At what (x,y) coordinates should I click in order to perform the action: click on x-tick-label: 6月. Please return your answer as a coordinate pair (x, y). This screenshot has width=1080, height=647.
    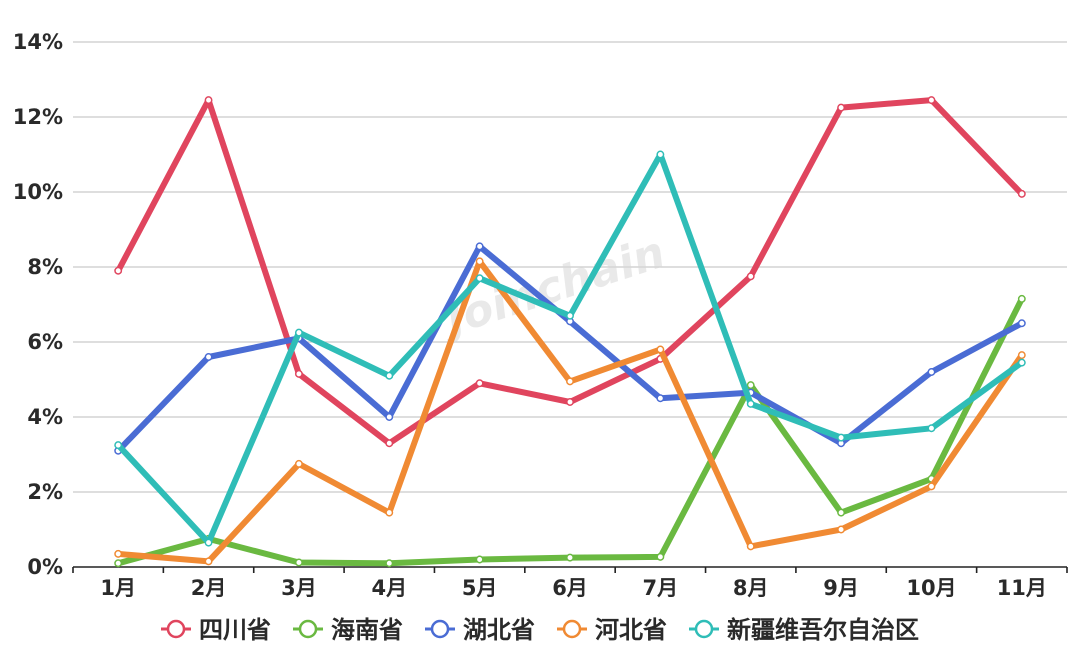
    Looking at the image, I should click on (570, 588).